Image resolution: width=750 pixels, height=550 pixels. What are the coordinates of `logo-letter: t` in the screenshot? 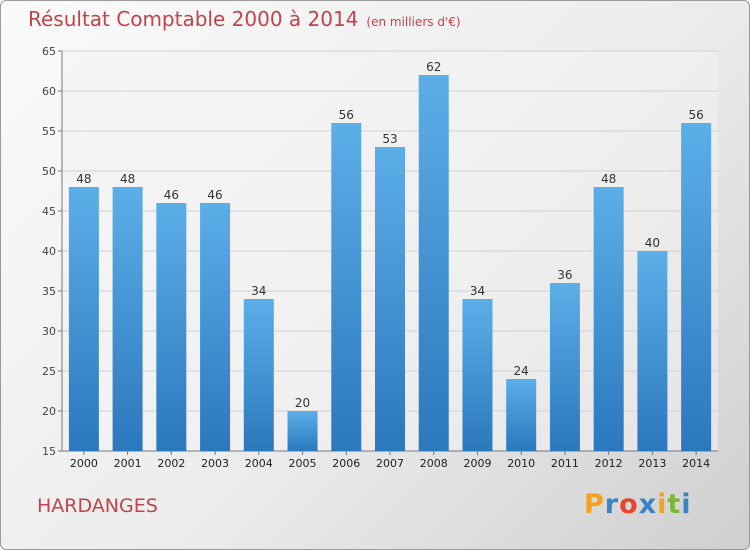 It's located at (674, 504).